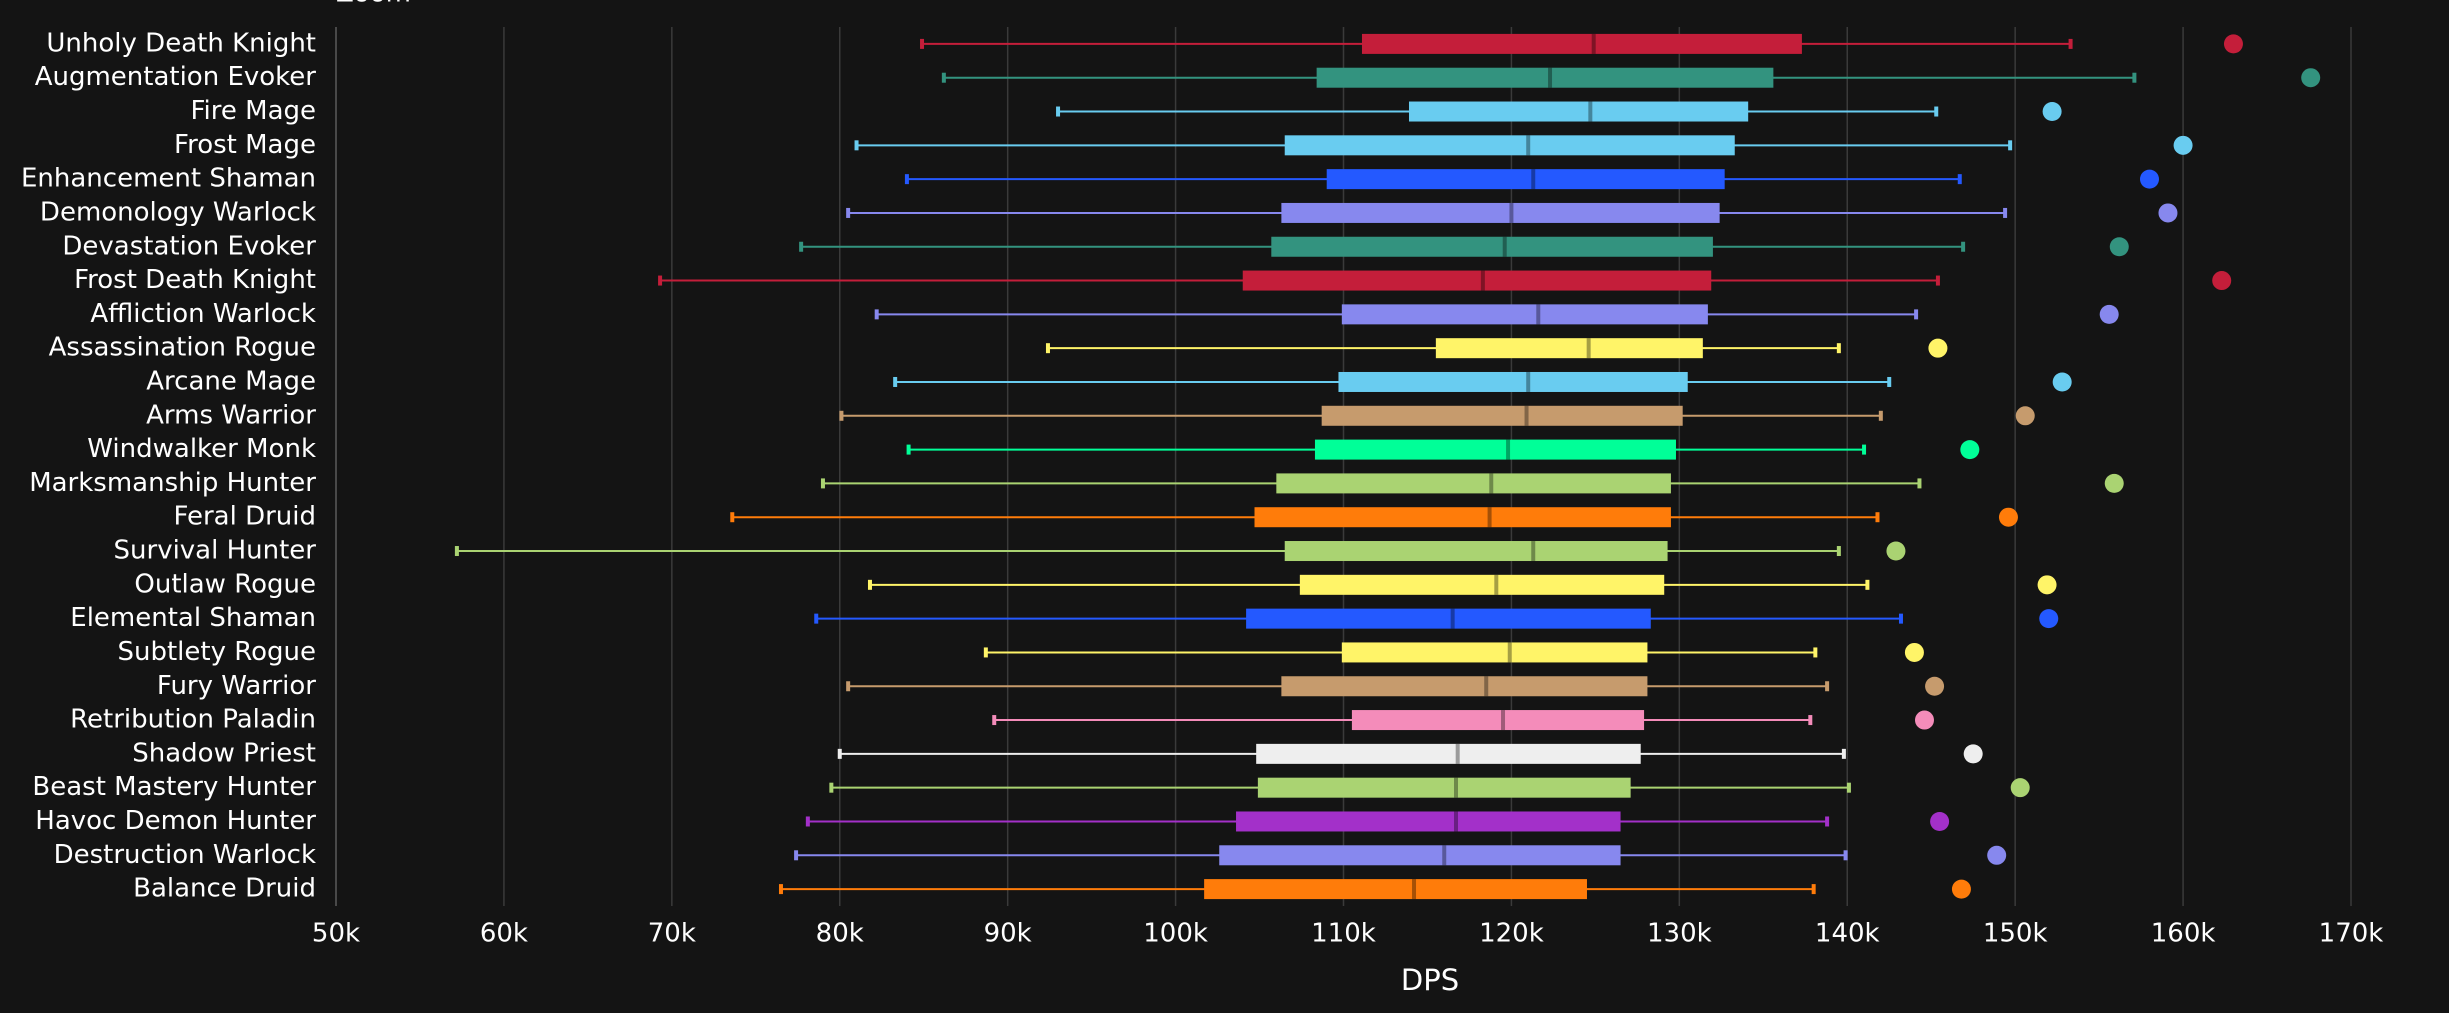 The width and height of the screenshot is (2449, 1013). I want to click on category-label: Shadow Priest, so click(224, 753).